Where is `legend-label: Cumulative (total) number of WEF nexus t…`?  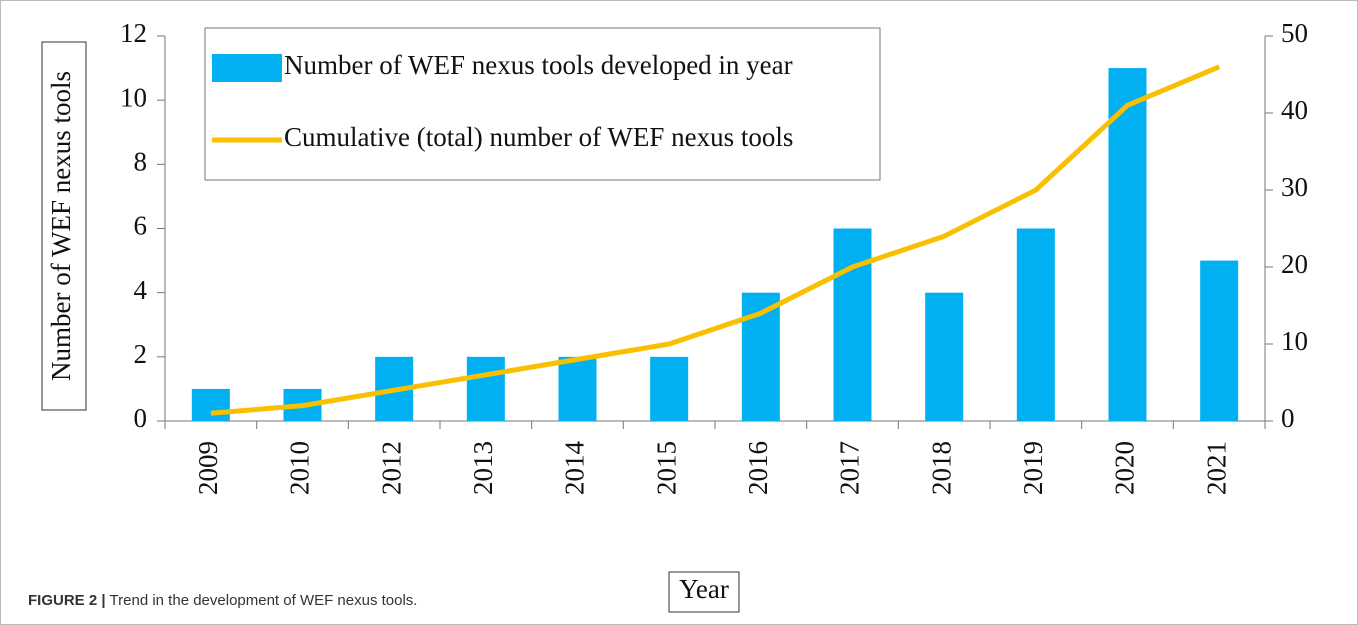
legend-label: Cumulative (total) number of WEF nexus t… is located at coordinates (538, 137).